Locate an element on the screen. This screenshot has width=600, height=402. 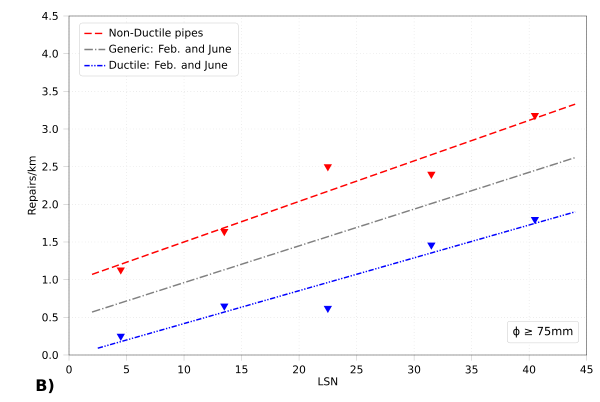
y-axis-title: Repairs/km is located at coordinates (33, 185).